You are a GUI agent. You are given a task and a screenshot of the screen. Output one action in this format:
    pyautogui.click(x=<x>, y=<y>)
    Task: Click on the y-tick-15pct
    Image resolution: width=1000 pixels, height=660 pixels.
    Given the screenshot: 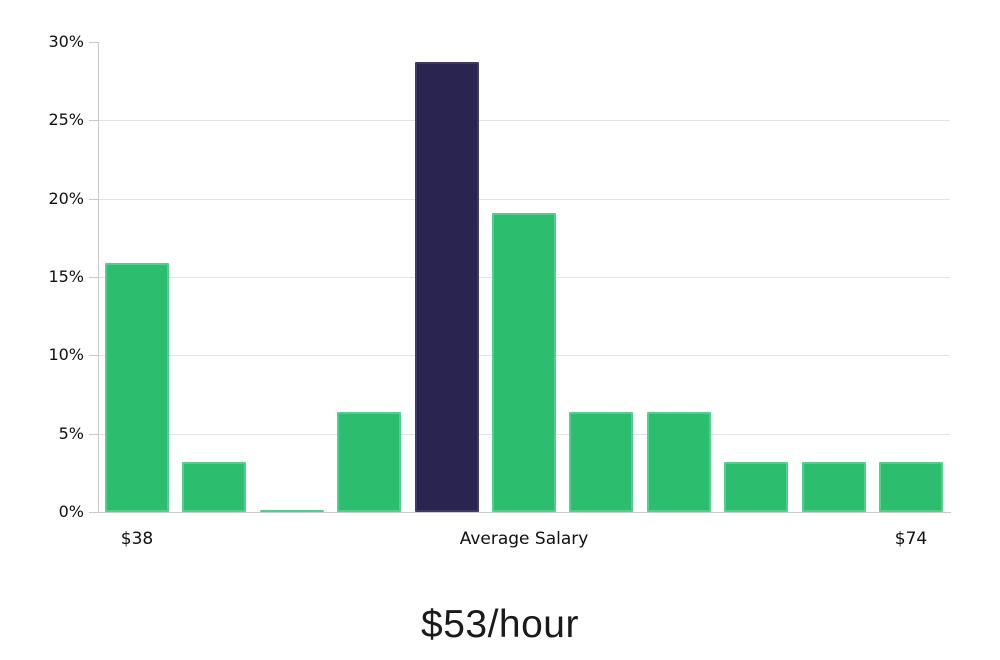 What is the action you would take?
    pyautogui.click(x=93, y=277)
    